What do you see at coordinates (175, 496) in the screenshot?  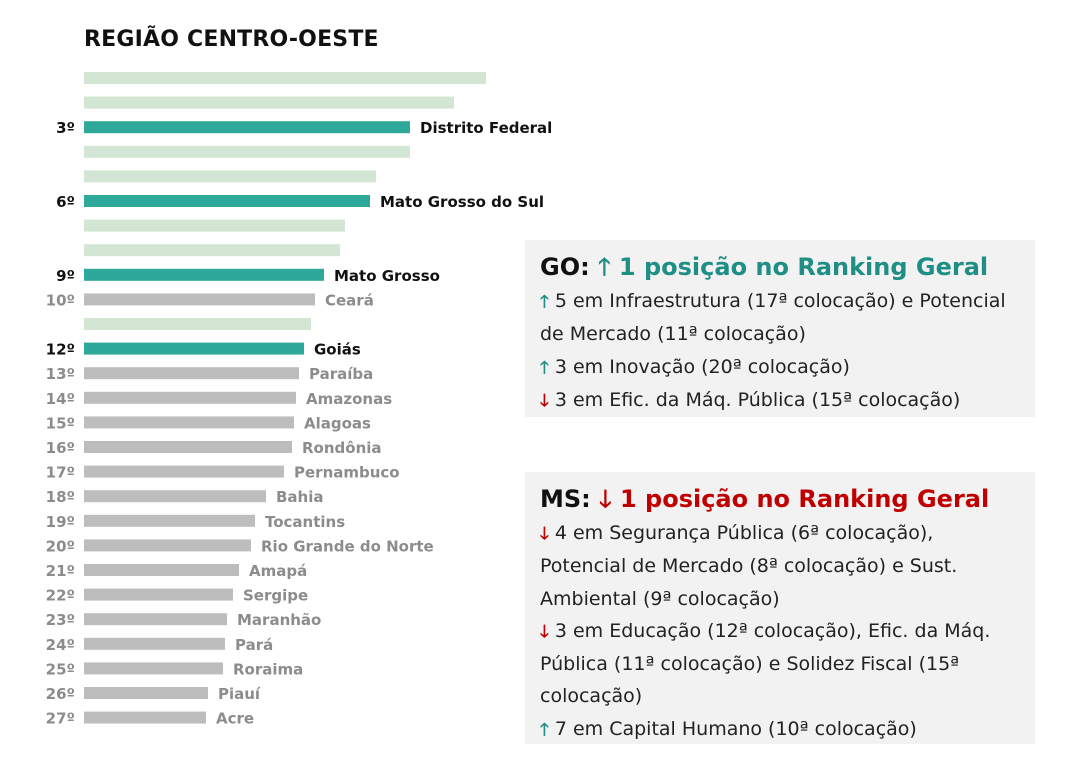 I see `bar-bahia` at bounding box center [175, 496].